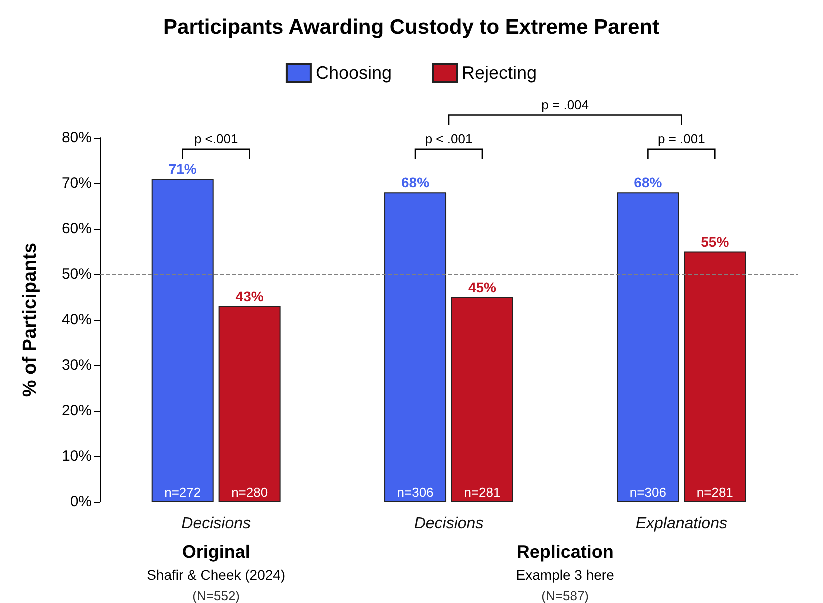 The height and width of the screenshot is (603, 823). Describe the element at coordinates (77, 456) in the screenshot. I see `y-tick-label: 10%` at that location.